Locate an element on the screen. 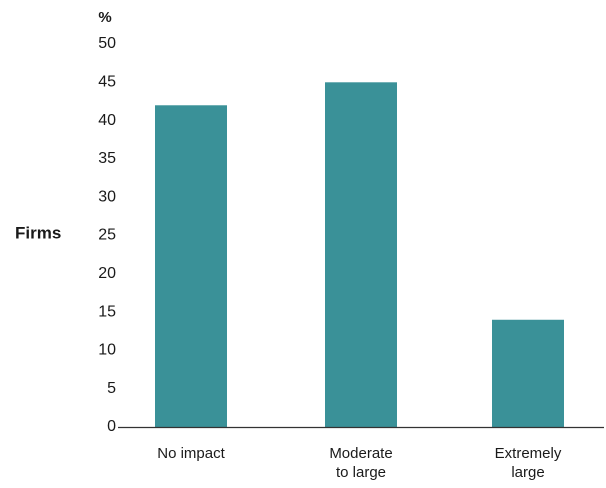 Image resolution: width=606 pixels, height=488 pixels. y-tick-label: 20 is located at coordinates (107, 273).